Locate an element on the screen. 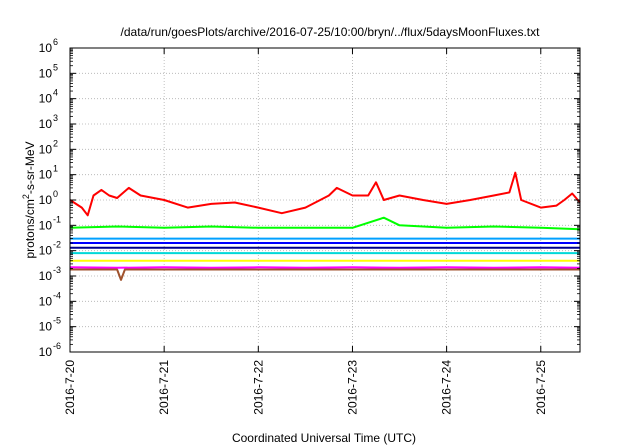  y-tick-exponent: 4 is located at coordinates (55, 93).